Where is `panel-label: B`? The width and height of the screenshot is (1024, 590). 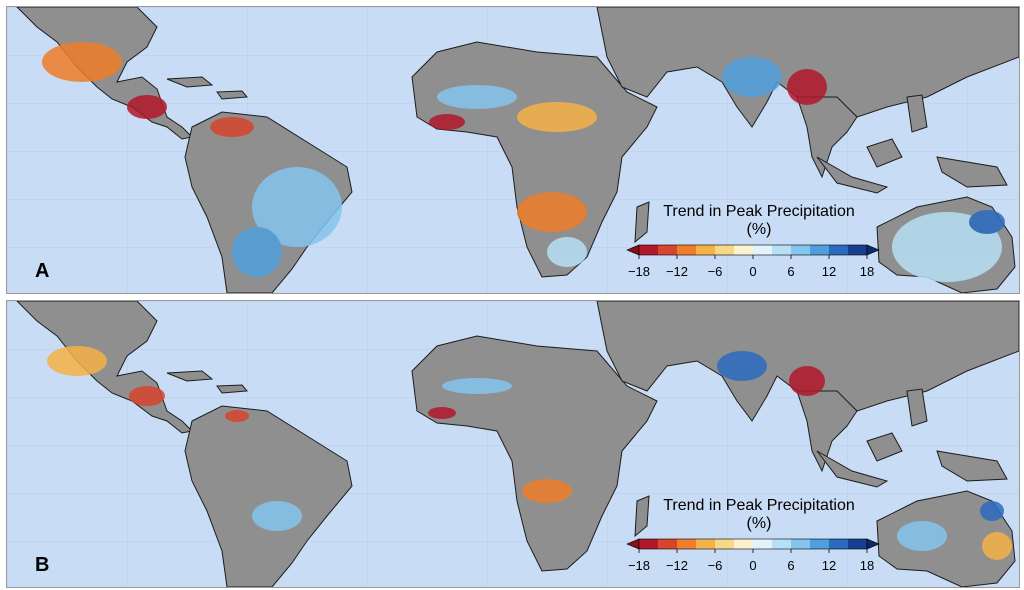 panel-label: B is located at coordinates (42, 565).